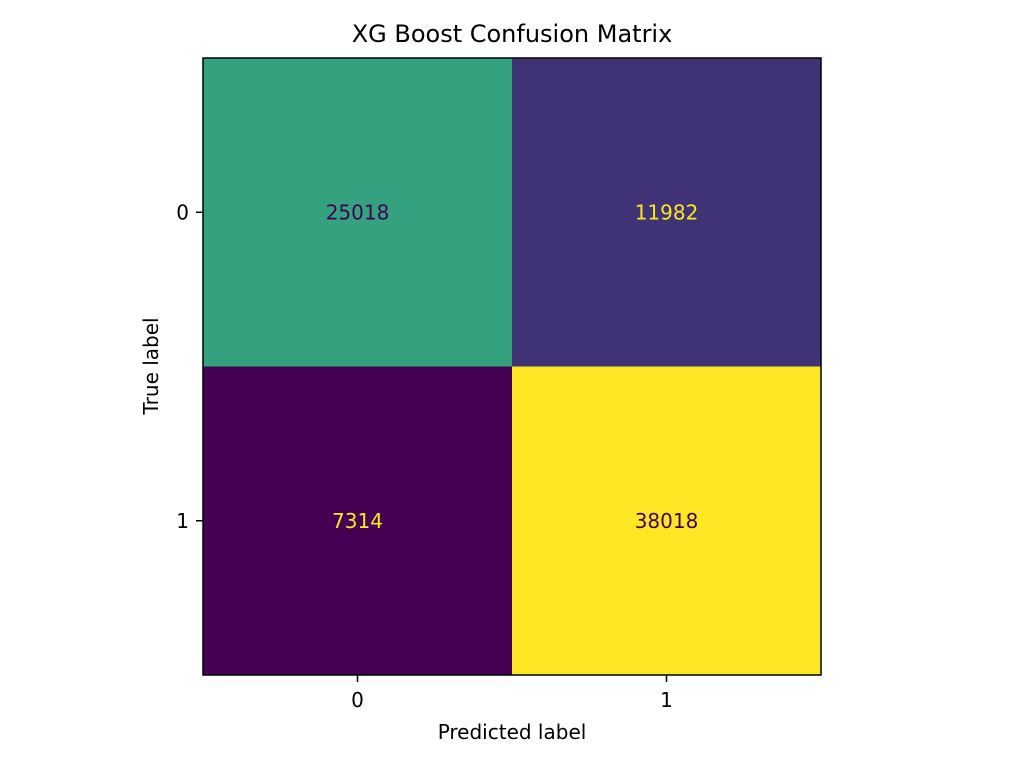 This screenshot has width=1024, height=772. Describe the element at coordinates (512, 732) in the screenshot. I see `x-axis-label: Predicted label` at that location.